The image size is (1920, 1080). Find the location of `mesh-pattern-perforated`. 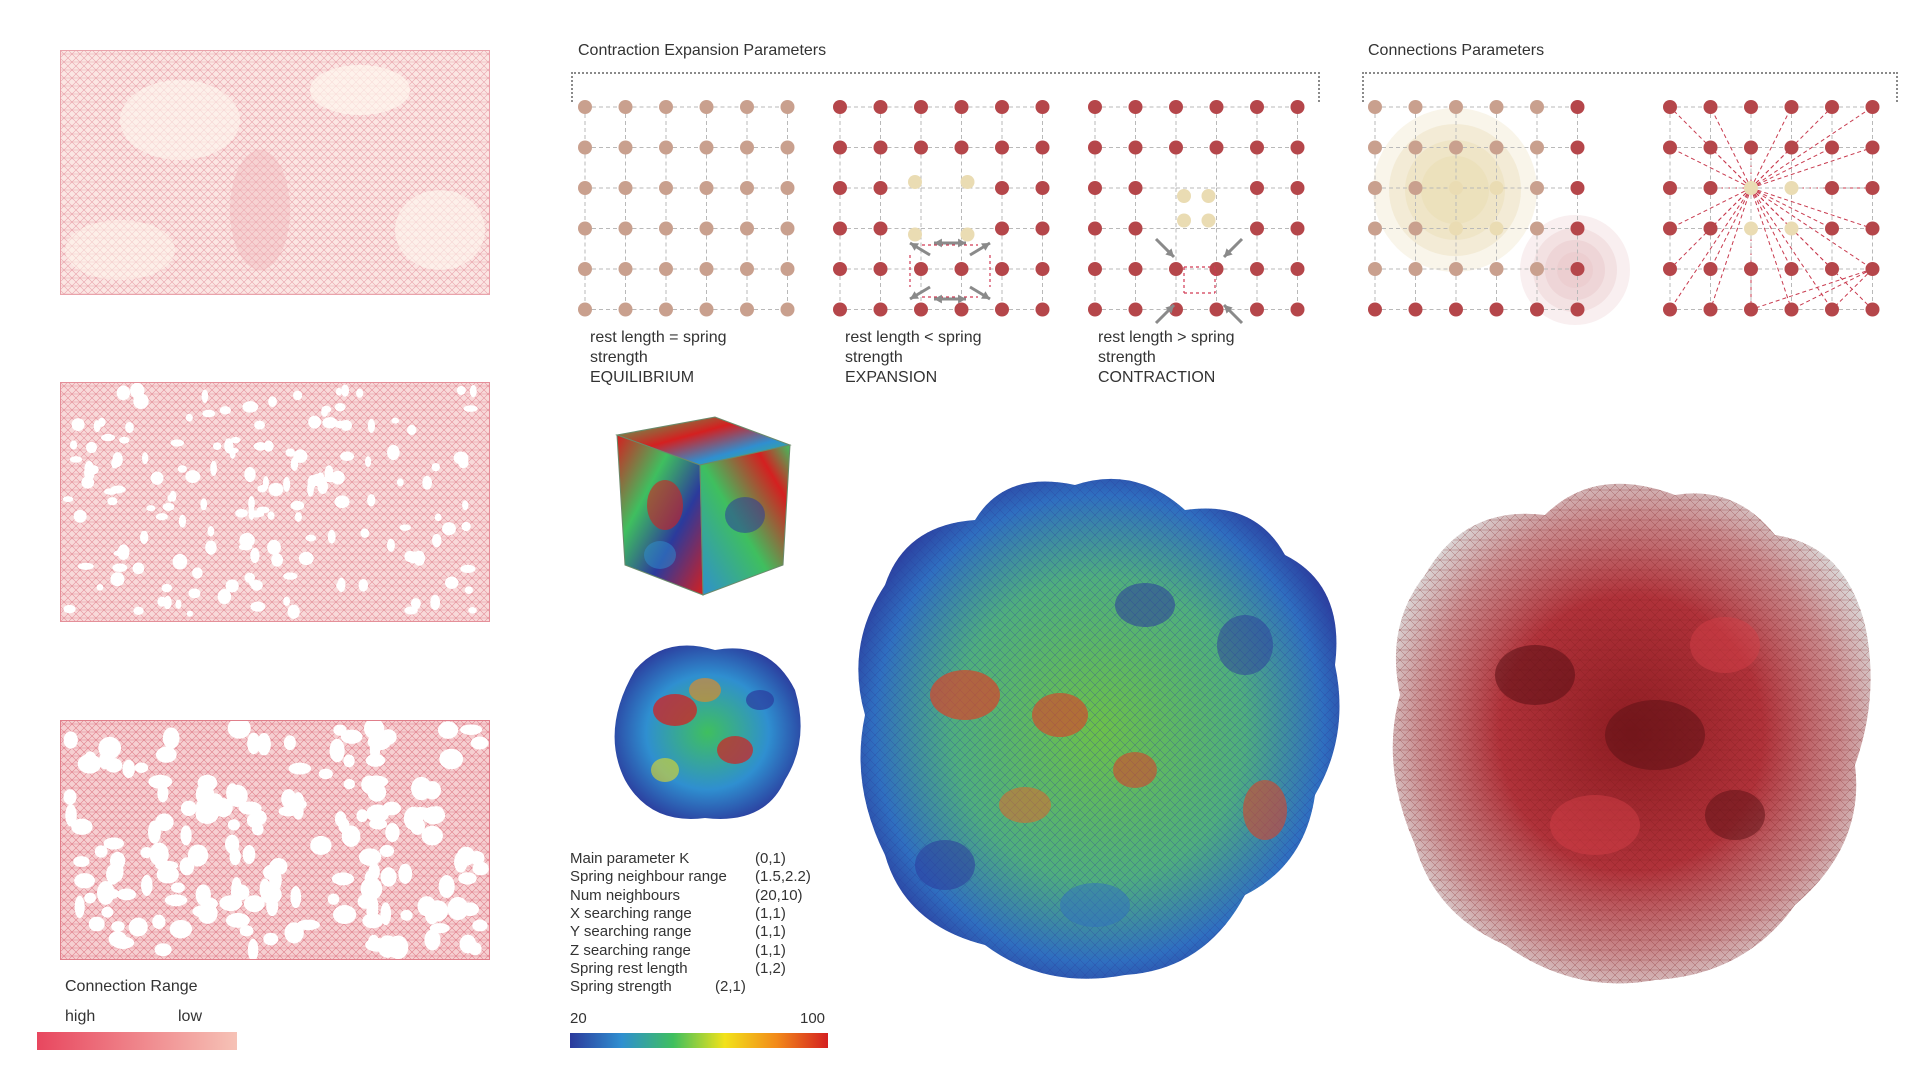

mesh-pattern-perforated is located at coordinates (275, 502).